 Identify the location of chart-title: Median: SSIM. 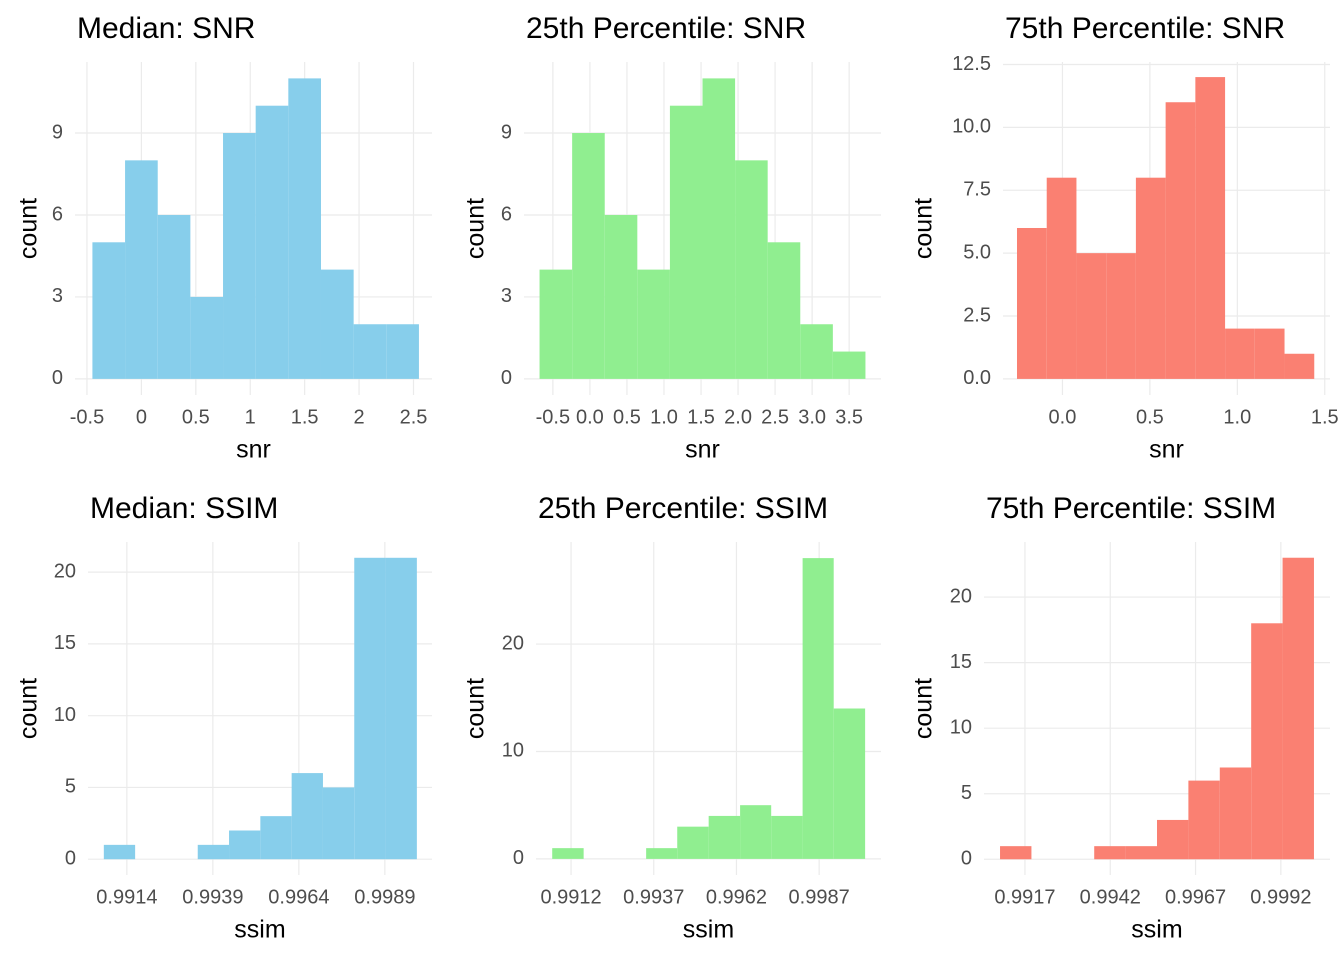
(184, 508).